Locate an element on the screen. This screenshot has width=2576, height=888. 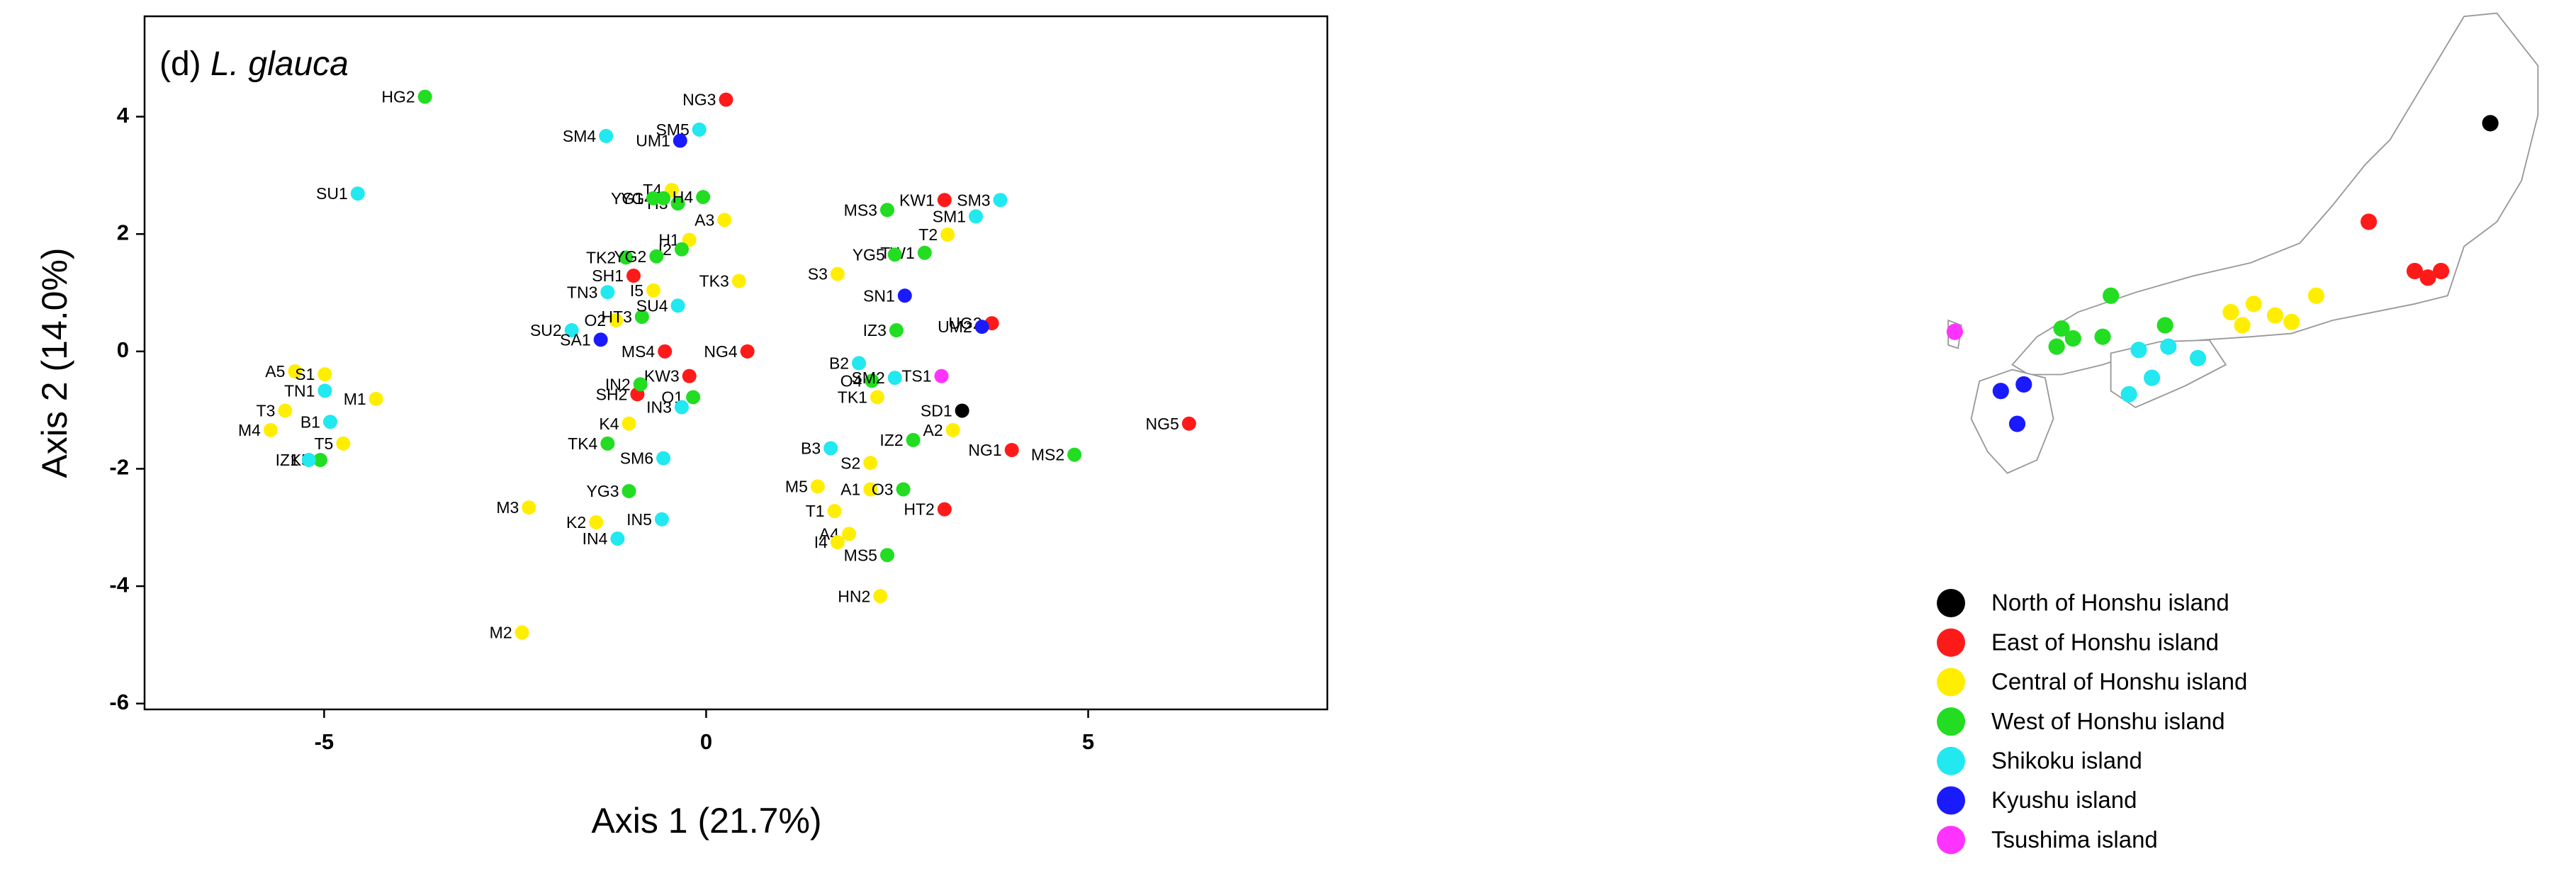
point-label: YG1 is located at coordinates (627, 198).